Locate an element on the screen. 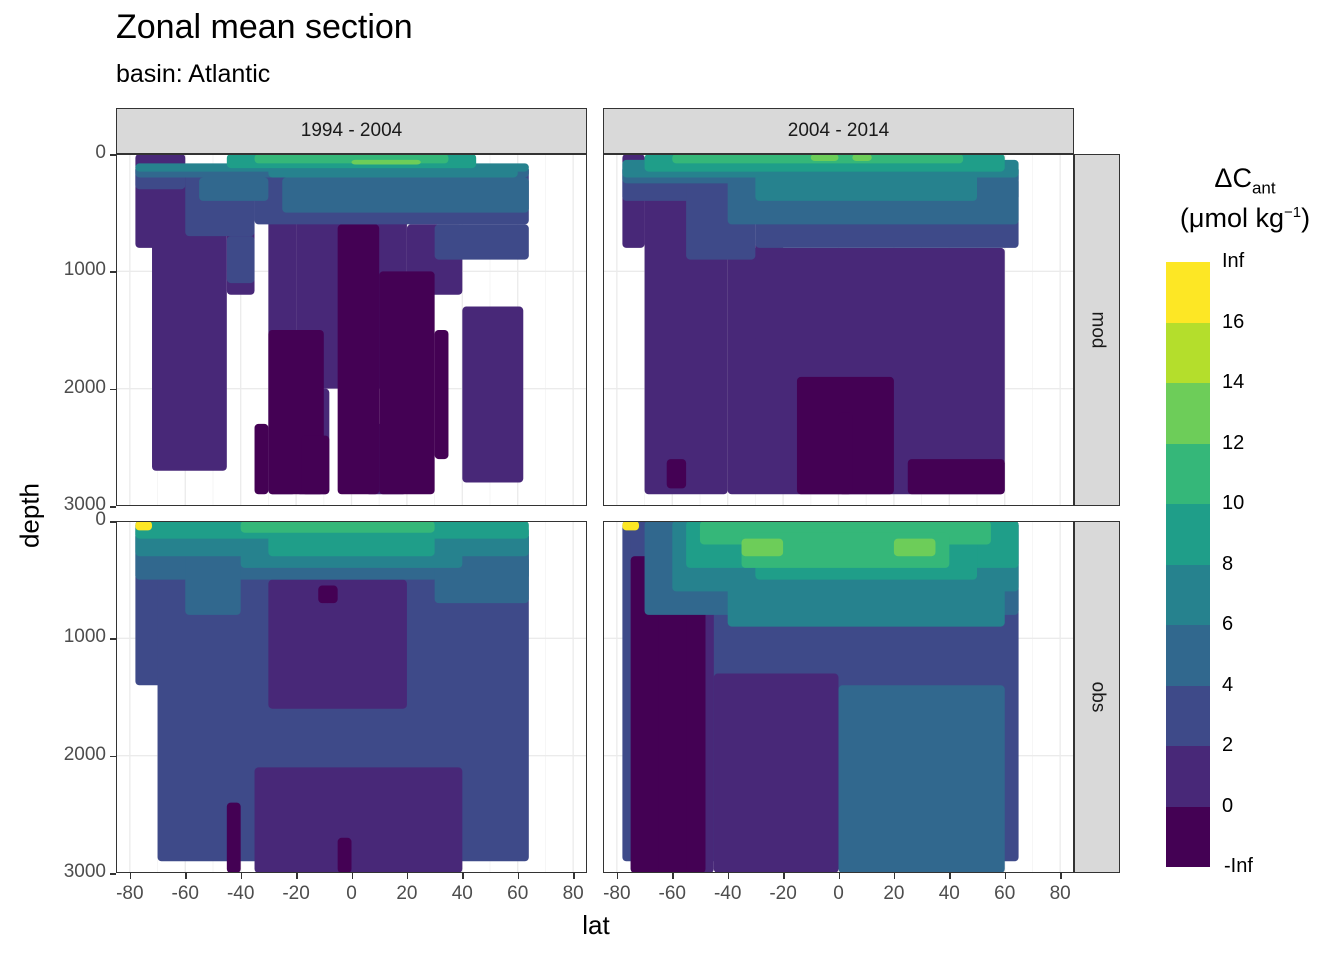 This screenshot has width=1344, height=960. x-axis-title: lat is located at coordinates (596, 925).